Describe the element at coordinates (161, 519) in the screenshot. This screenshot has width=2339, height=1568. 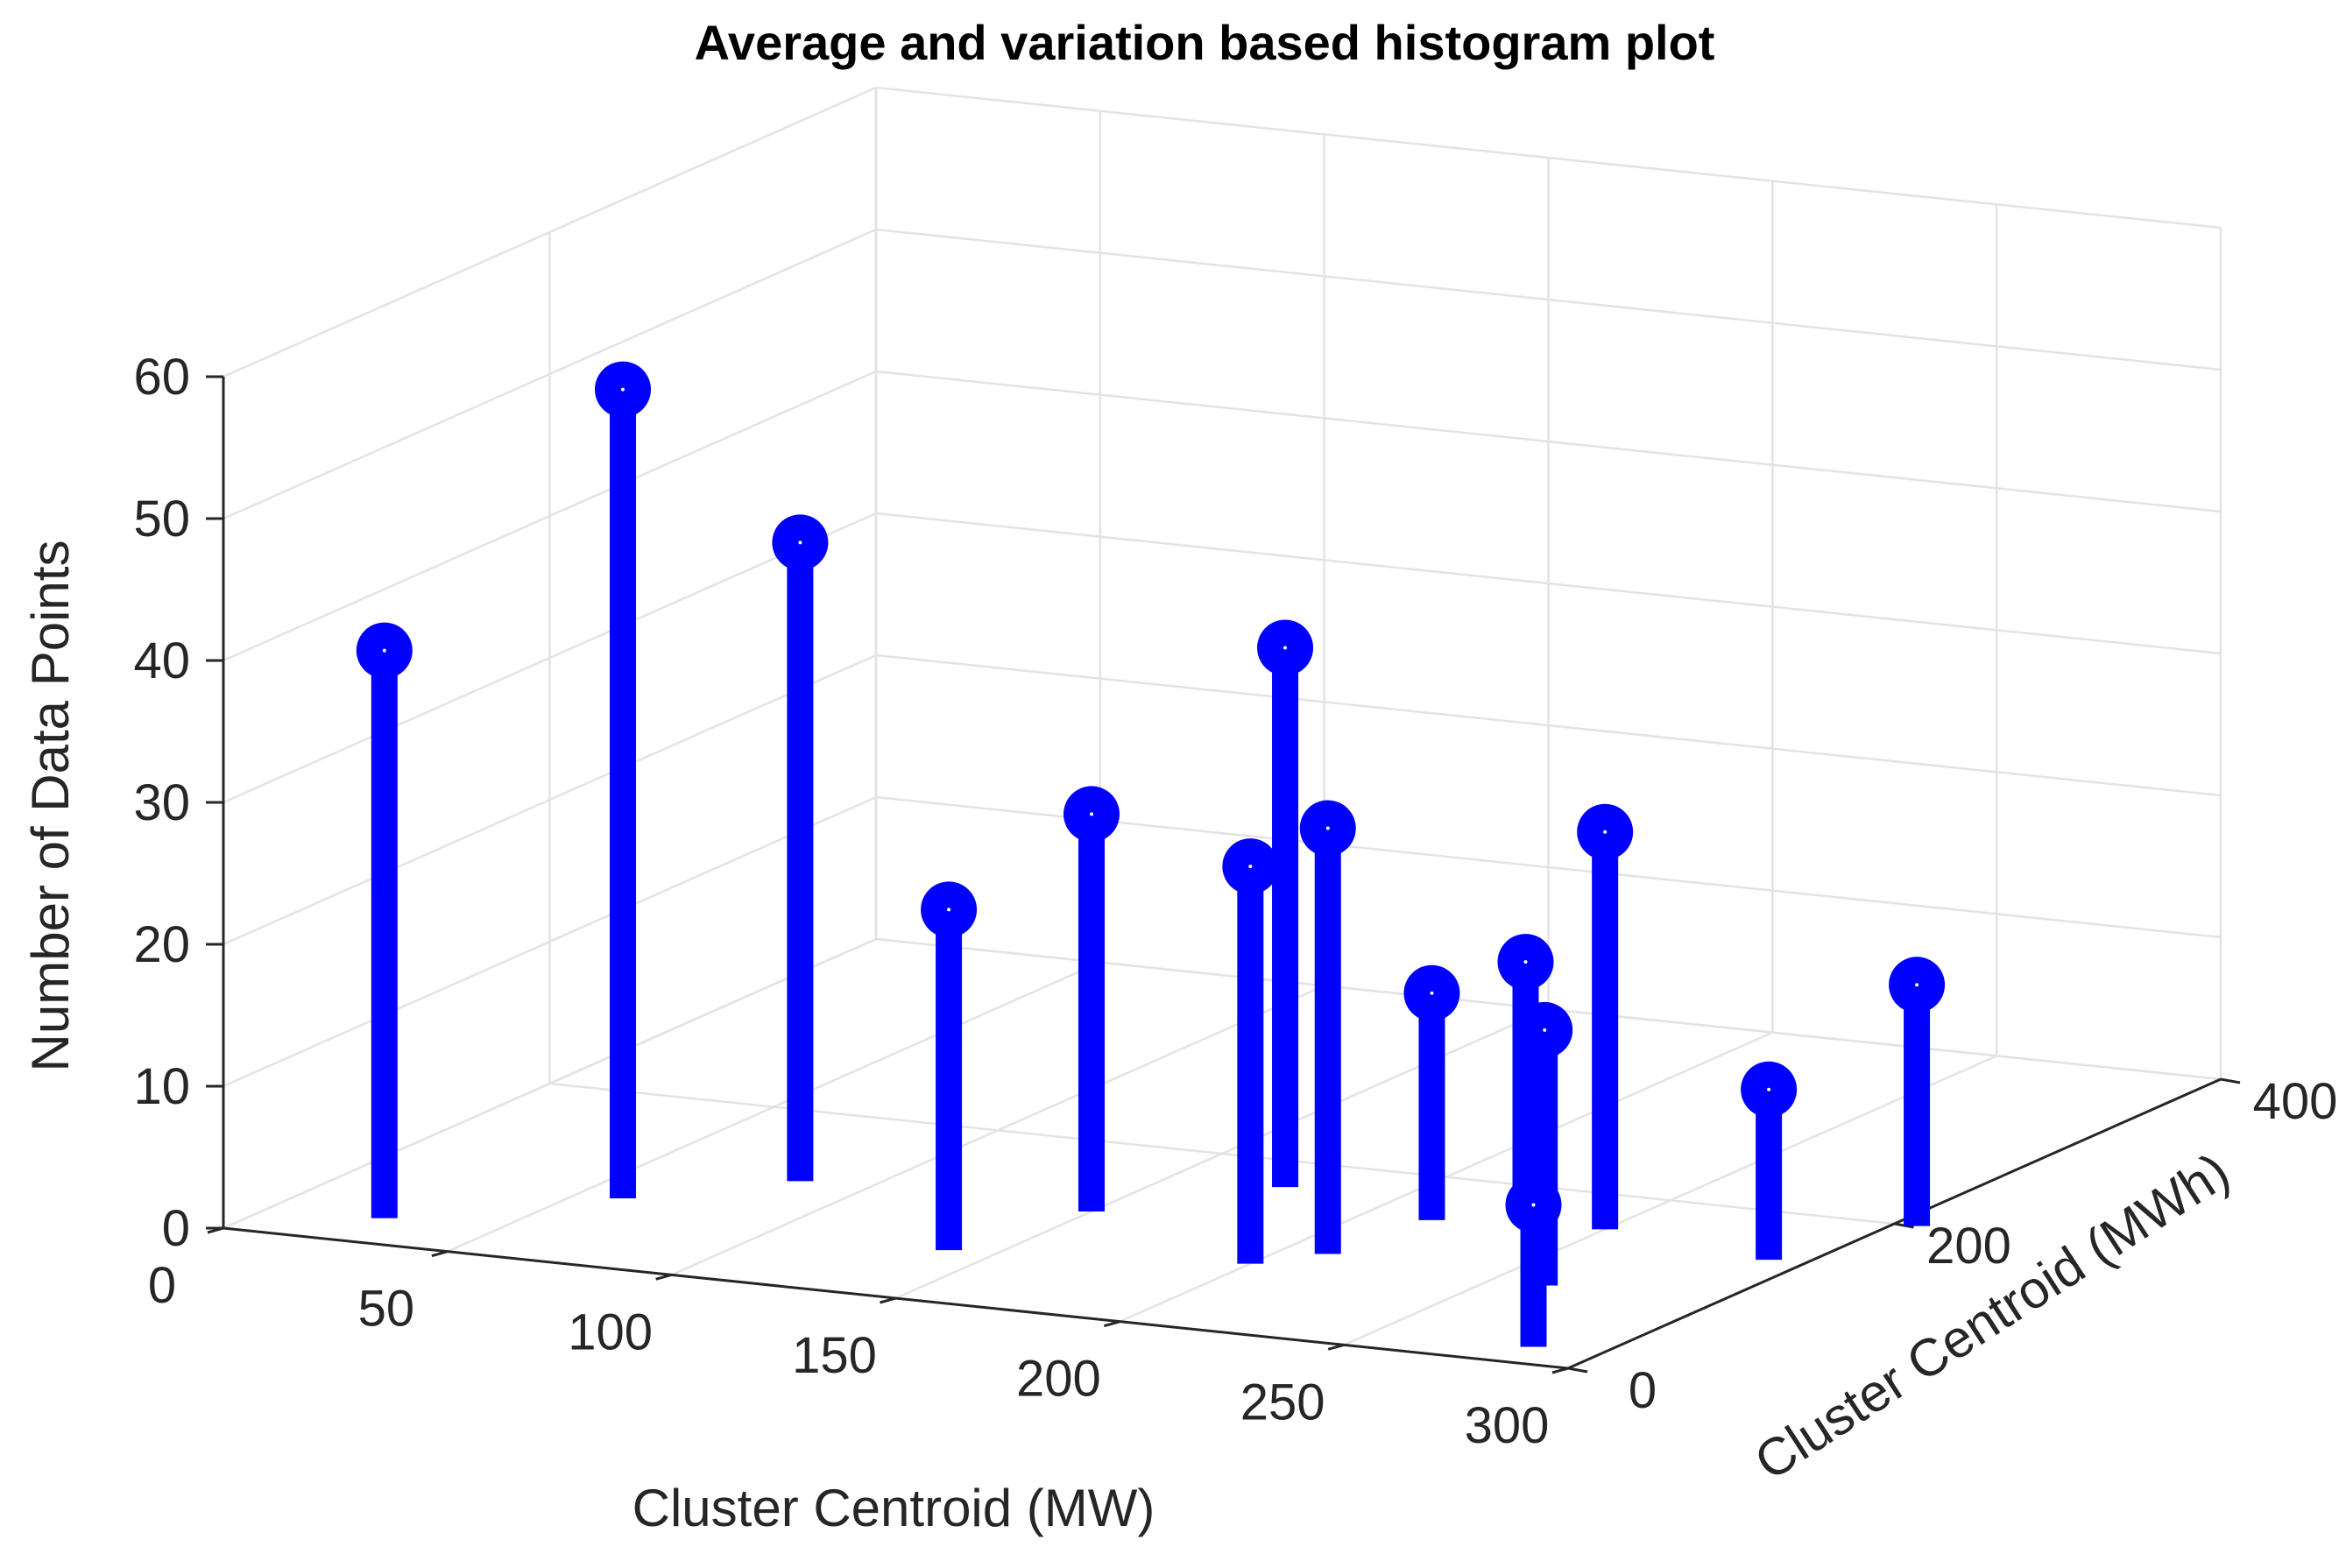
I see `z-tick-label: 50` at that location.